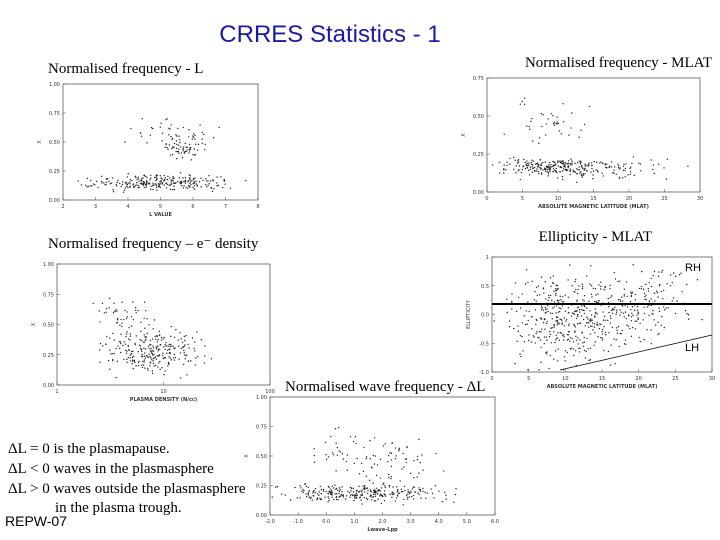 The image size is (720, 540). What do you see at coordinates (127, 207) in the screenshot?
I see `x-tick-label: 4` at bounding box center [127, 207].